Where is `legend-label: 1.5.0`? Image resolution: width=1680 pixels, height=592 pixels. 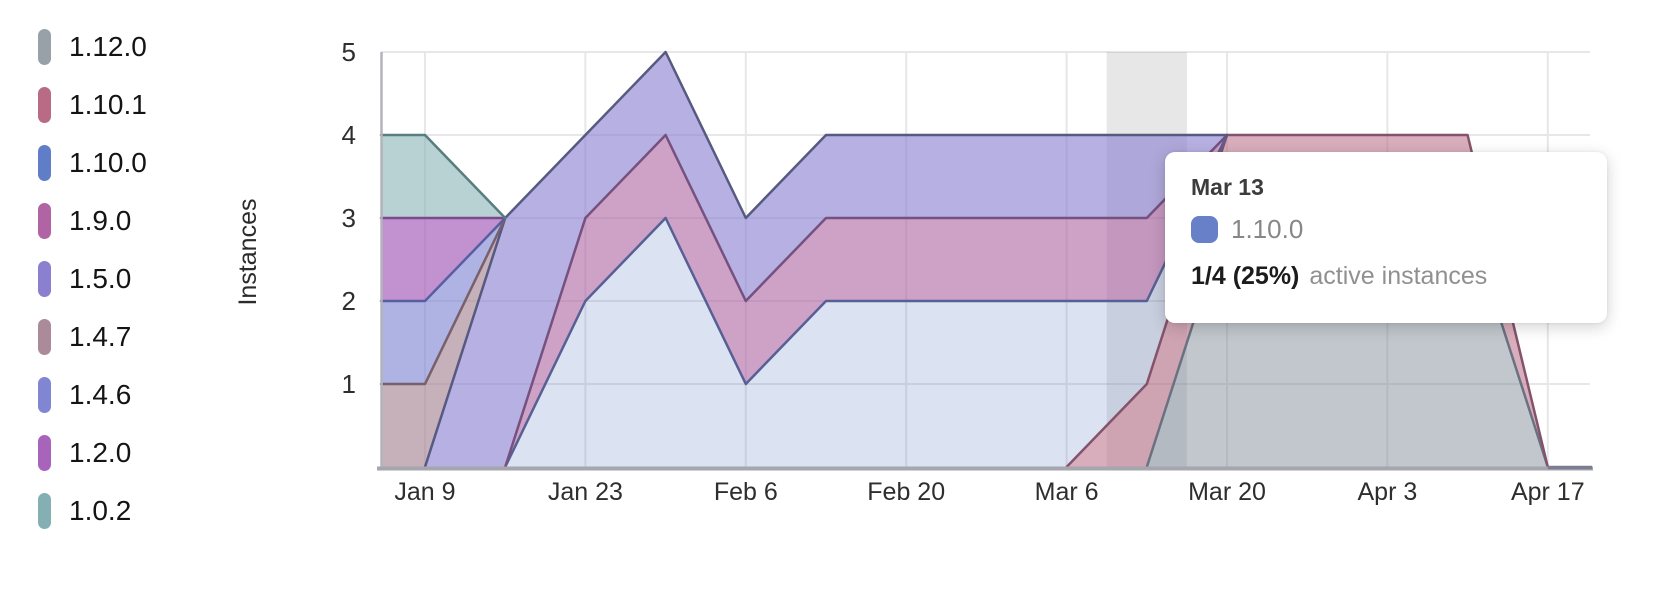
legend-label: 1.5.0 is located at coordinates (100, 278).